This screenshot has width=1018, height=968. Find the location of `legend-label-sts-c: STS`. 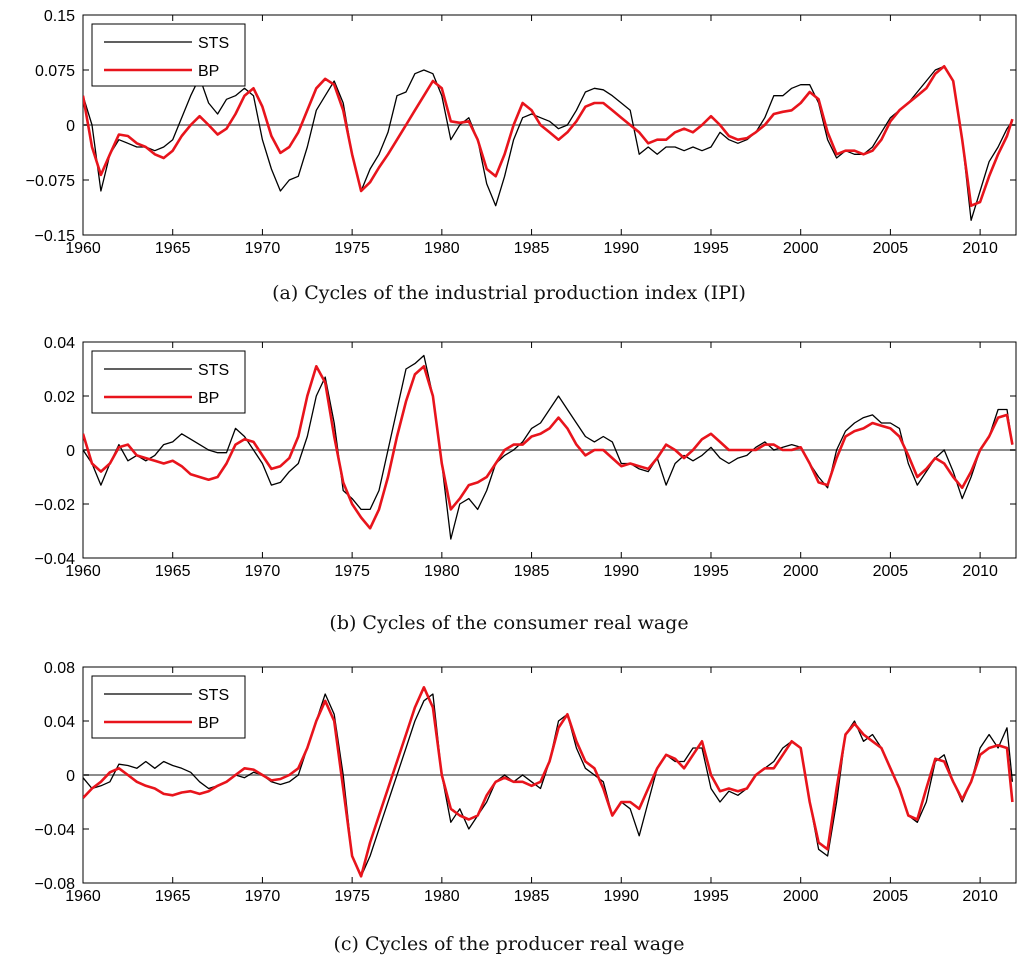

legend-label-sts-c: STS is located at coordinates (213, 695).